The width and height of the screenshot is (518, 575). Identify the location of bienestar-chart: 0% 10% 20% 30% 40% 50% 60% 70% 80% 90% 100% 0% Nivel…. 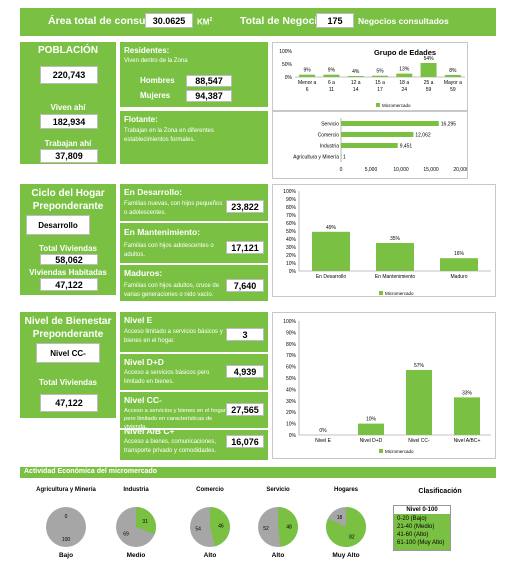
(384, 385).